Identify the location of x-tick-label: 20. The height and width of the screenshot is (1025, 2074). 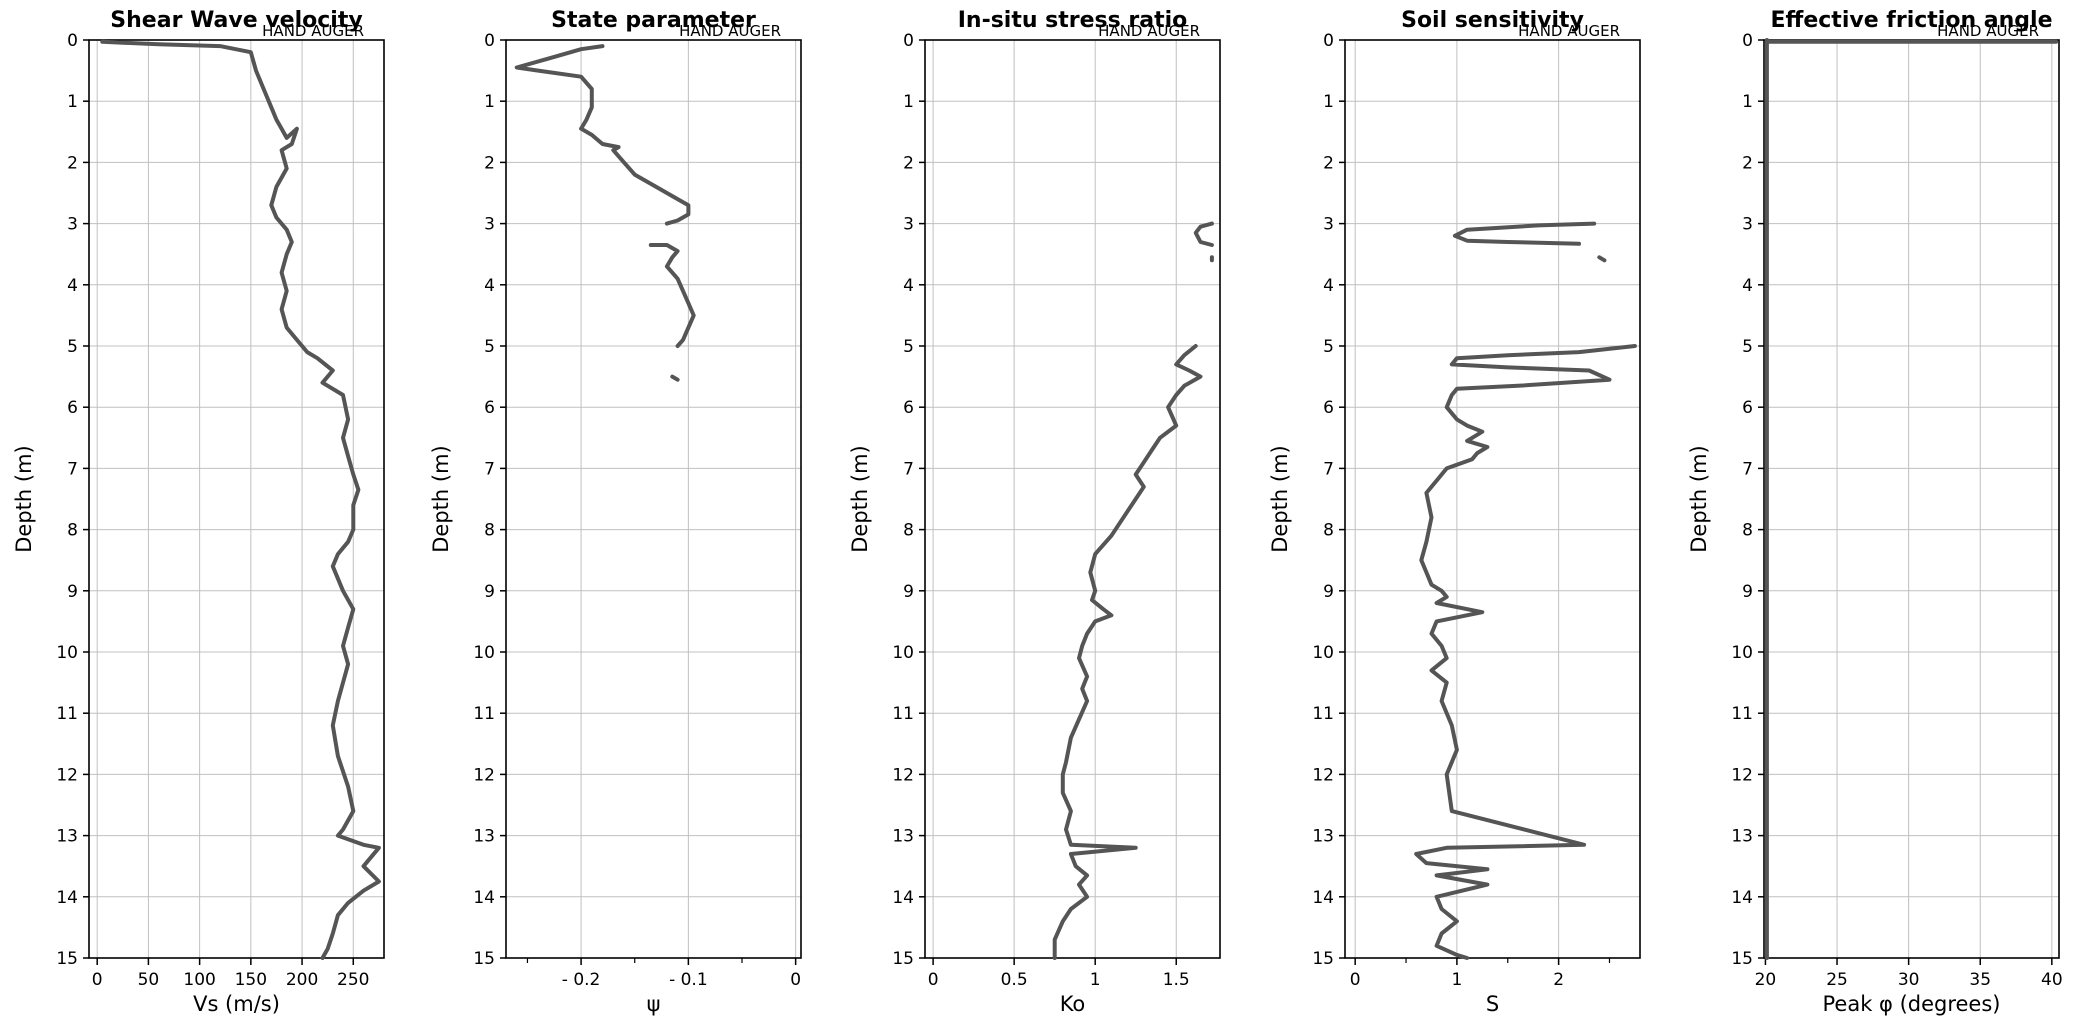
(1766, 980).